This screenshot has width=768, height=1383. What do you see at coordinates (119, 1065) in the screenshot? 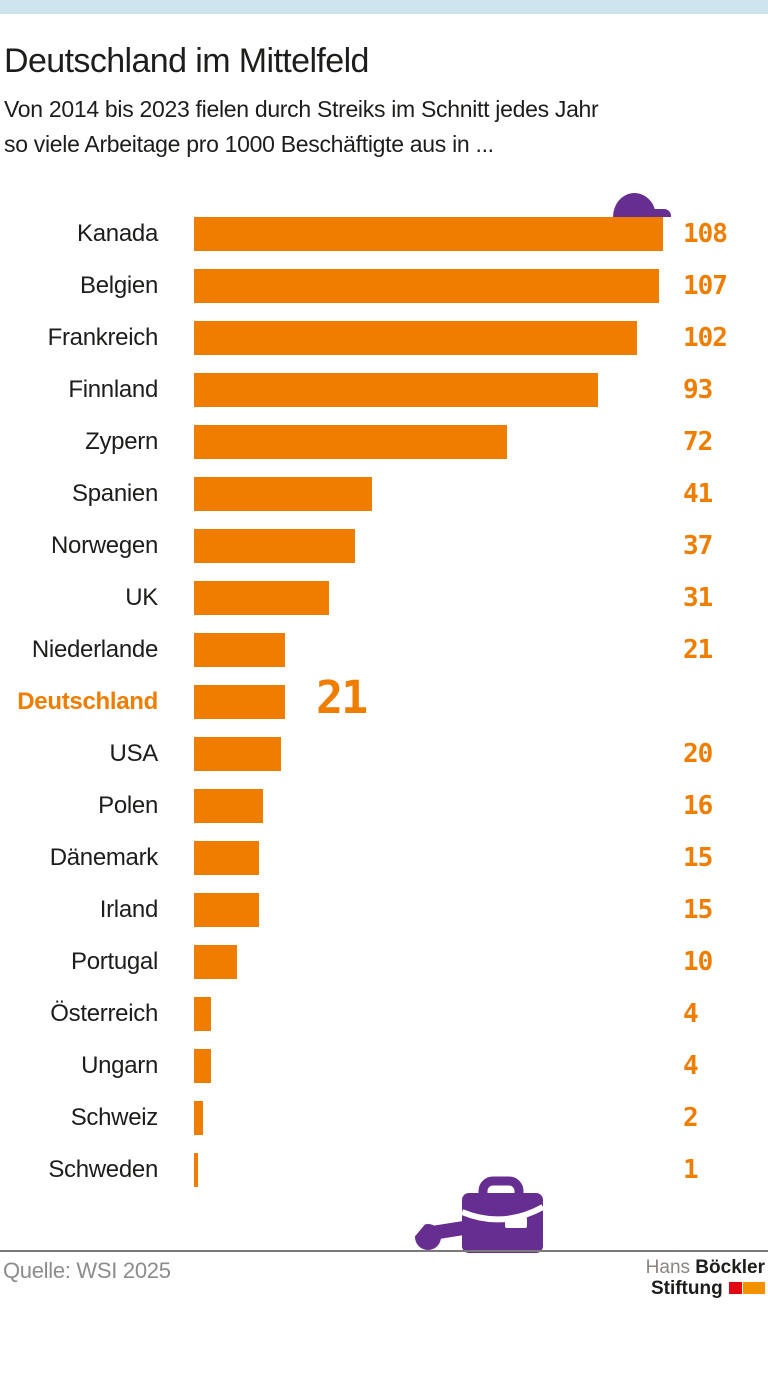
I see `bar-label-ungarn: Ungarn` at bounding box center [119, 1065].